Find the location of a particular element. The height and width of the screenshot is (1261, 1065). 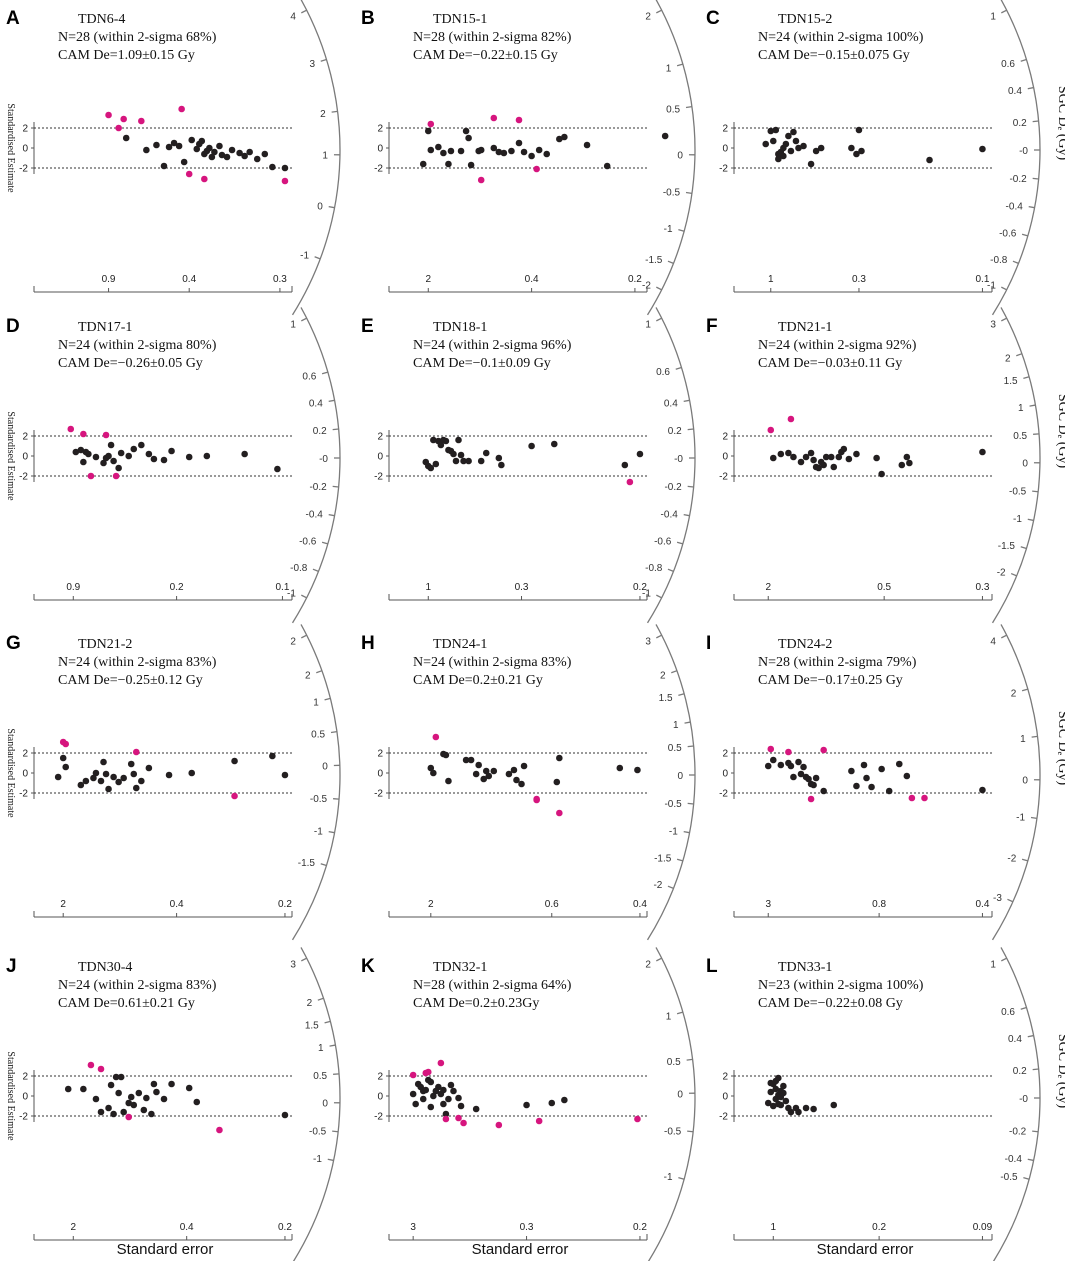

sample-id: TDN32-1 is located at coordinates (460, 967).